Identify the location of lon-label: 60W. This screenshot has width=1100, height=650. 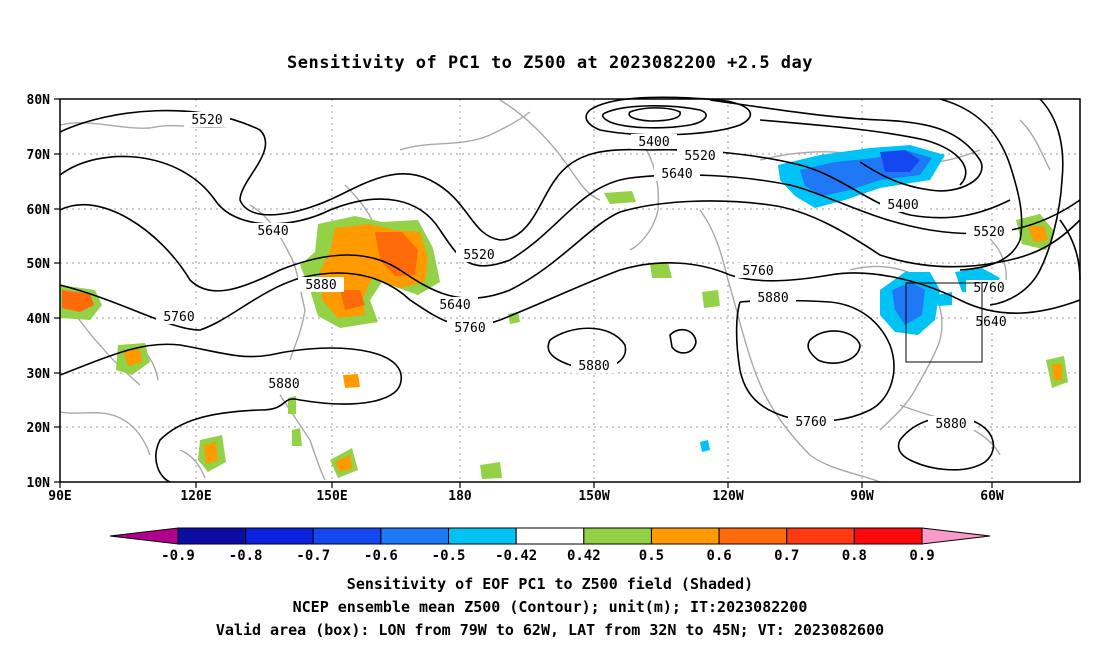
(992, 496).